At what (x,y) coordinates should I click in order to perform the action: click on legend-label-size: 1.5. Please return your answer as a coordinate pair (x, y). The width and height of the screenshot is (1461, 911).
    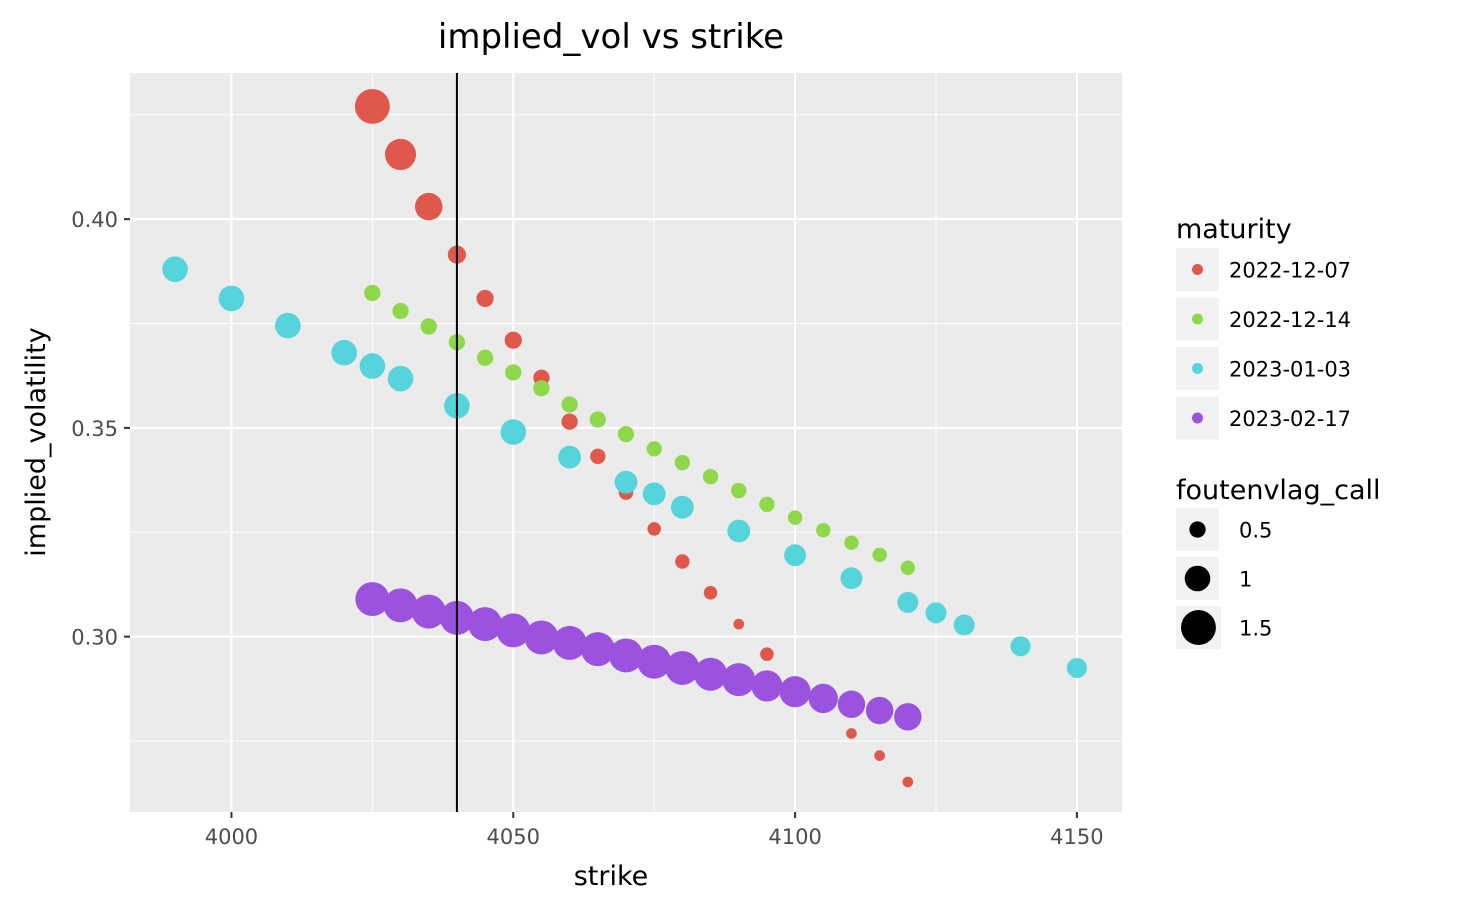
    Looking at the image, I should click on (1255, 629).